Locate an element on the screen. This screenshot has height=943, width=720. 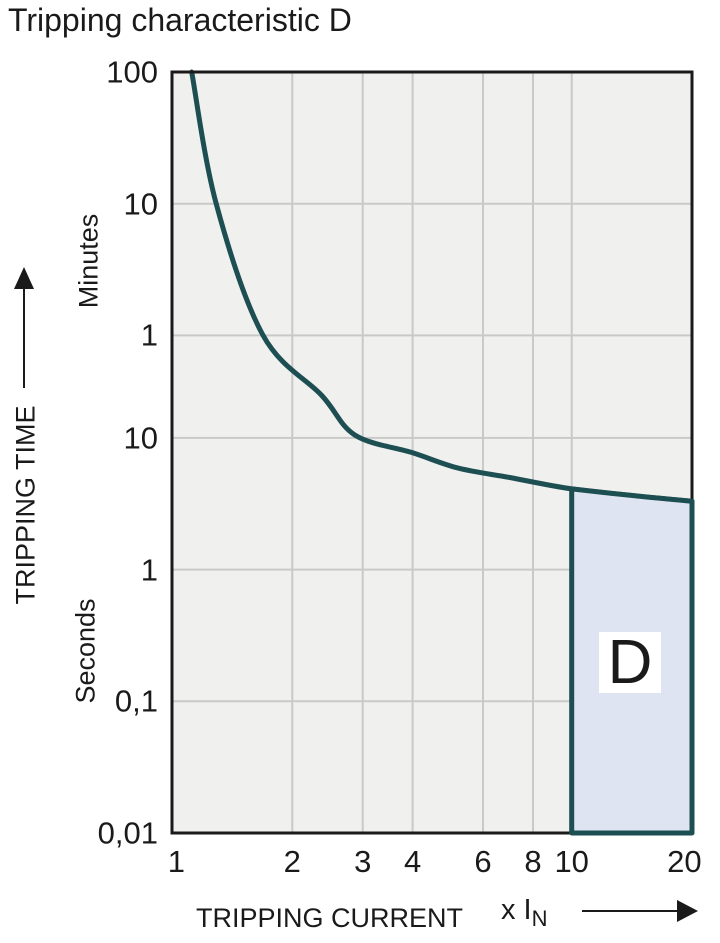
x-tick-label: 8 is located at coordinates (533, 861).